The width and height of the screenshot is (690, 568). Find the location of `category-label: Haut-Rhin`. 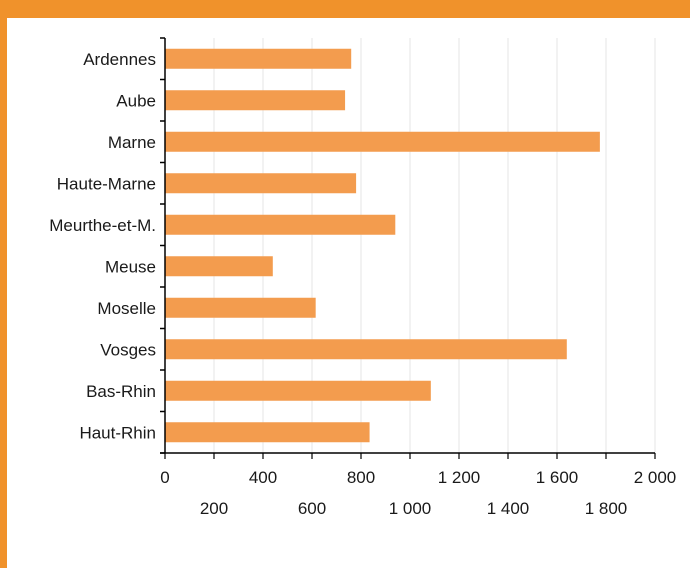

category-label: Haut-Rhin is located at coordinates (117, 432).